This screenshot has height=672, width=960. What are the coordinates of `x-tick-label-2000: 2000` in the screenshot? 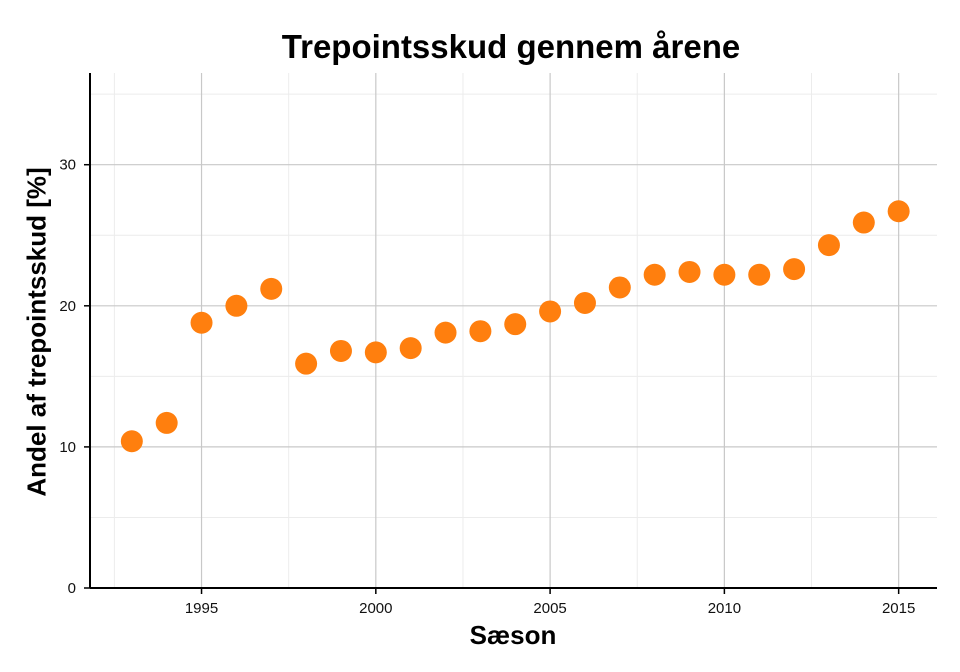 It's located at (375, 608).